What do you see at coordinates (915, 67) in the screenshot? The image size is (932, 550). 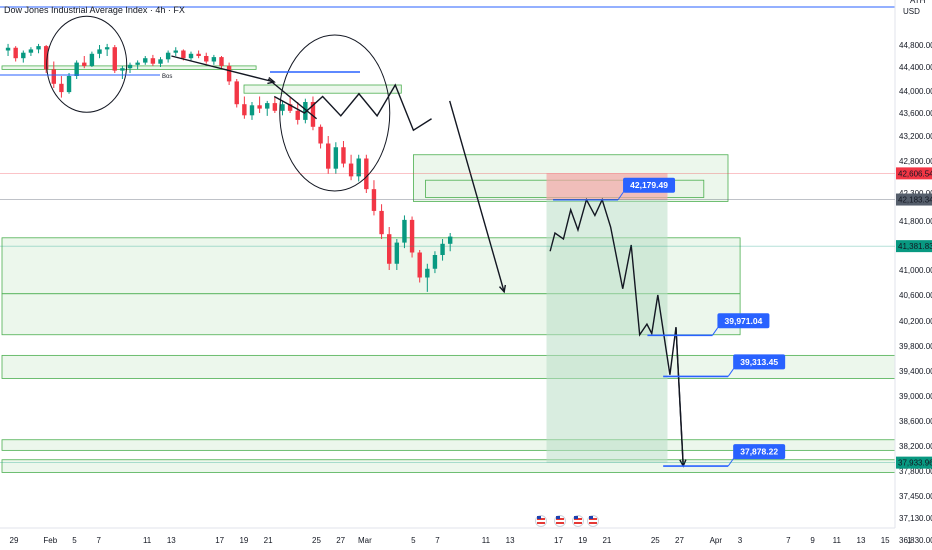 I see `y-tick-label: 44,400.00` at bounding box center [915, 67].